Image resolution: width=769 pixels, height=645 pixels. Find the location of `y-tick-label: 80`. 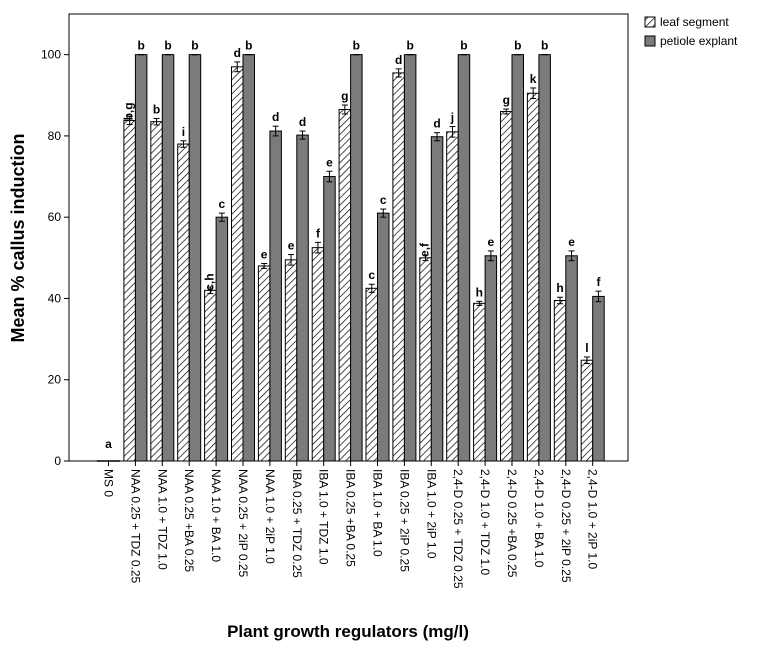

y-tick-label: 80 is located at coordinates (55, 136).